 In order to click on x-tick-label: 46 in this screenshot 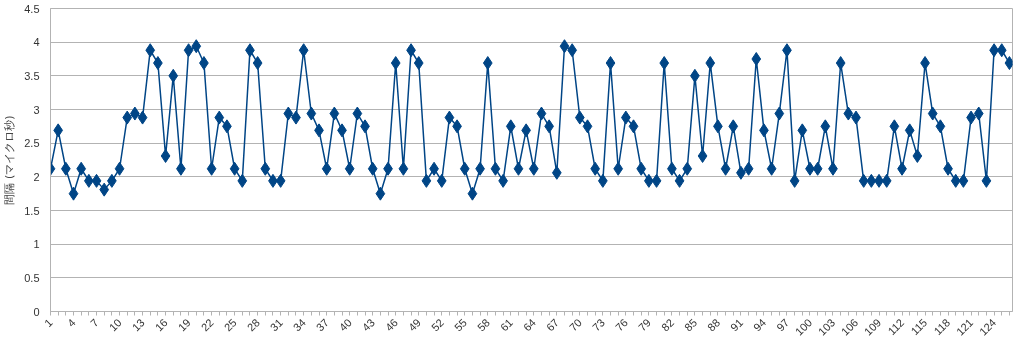, I will do `click(391, 325)`.